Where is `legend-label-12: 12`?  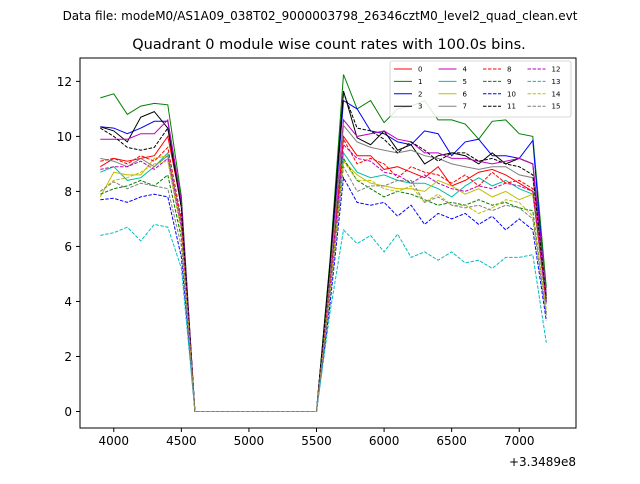
legend-label-12: 12 is located at coordinates (556, 70).